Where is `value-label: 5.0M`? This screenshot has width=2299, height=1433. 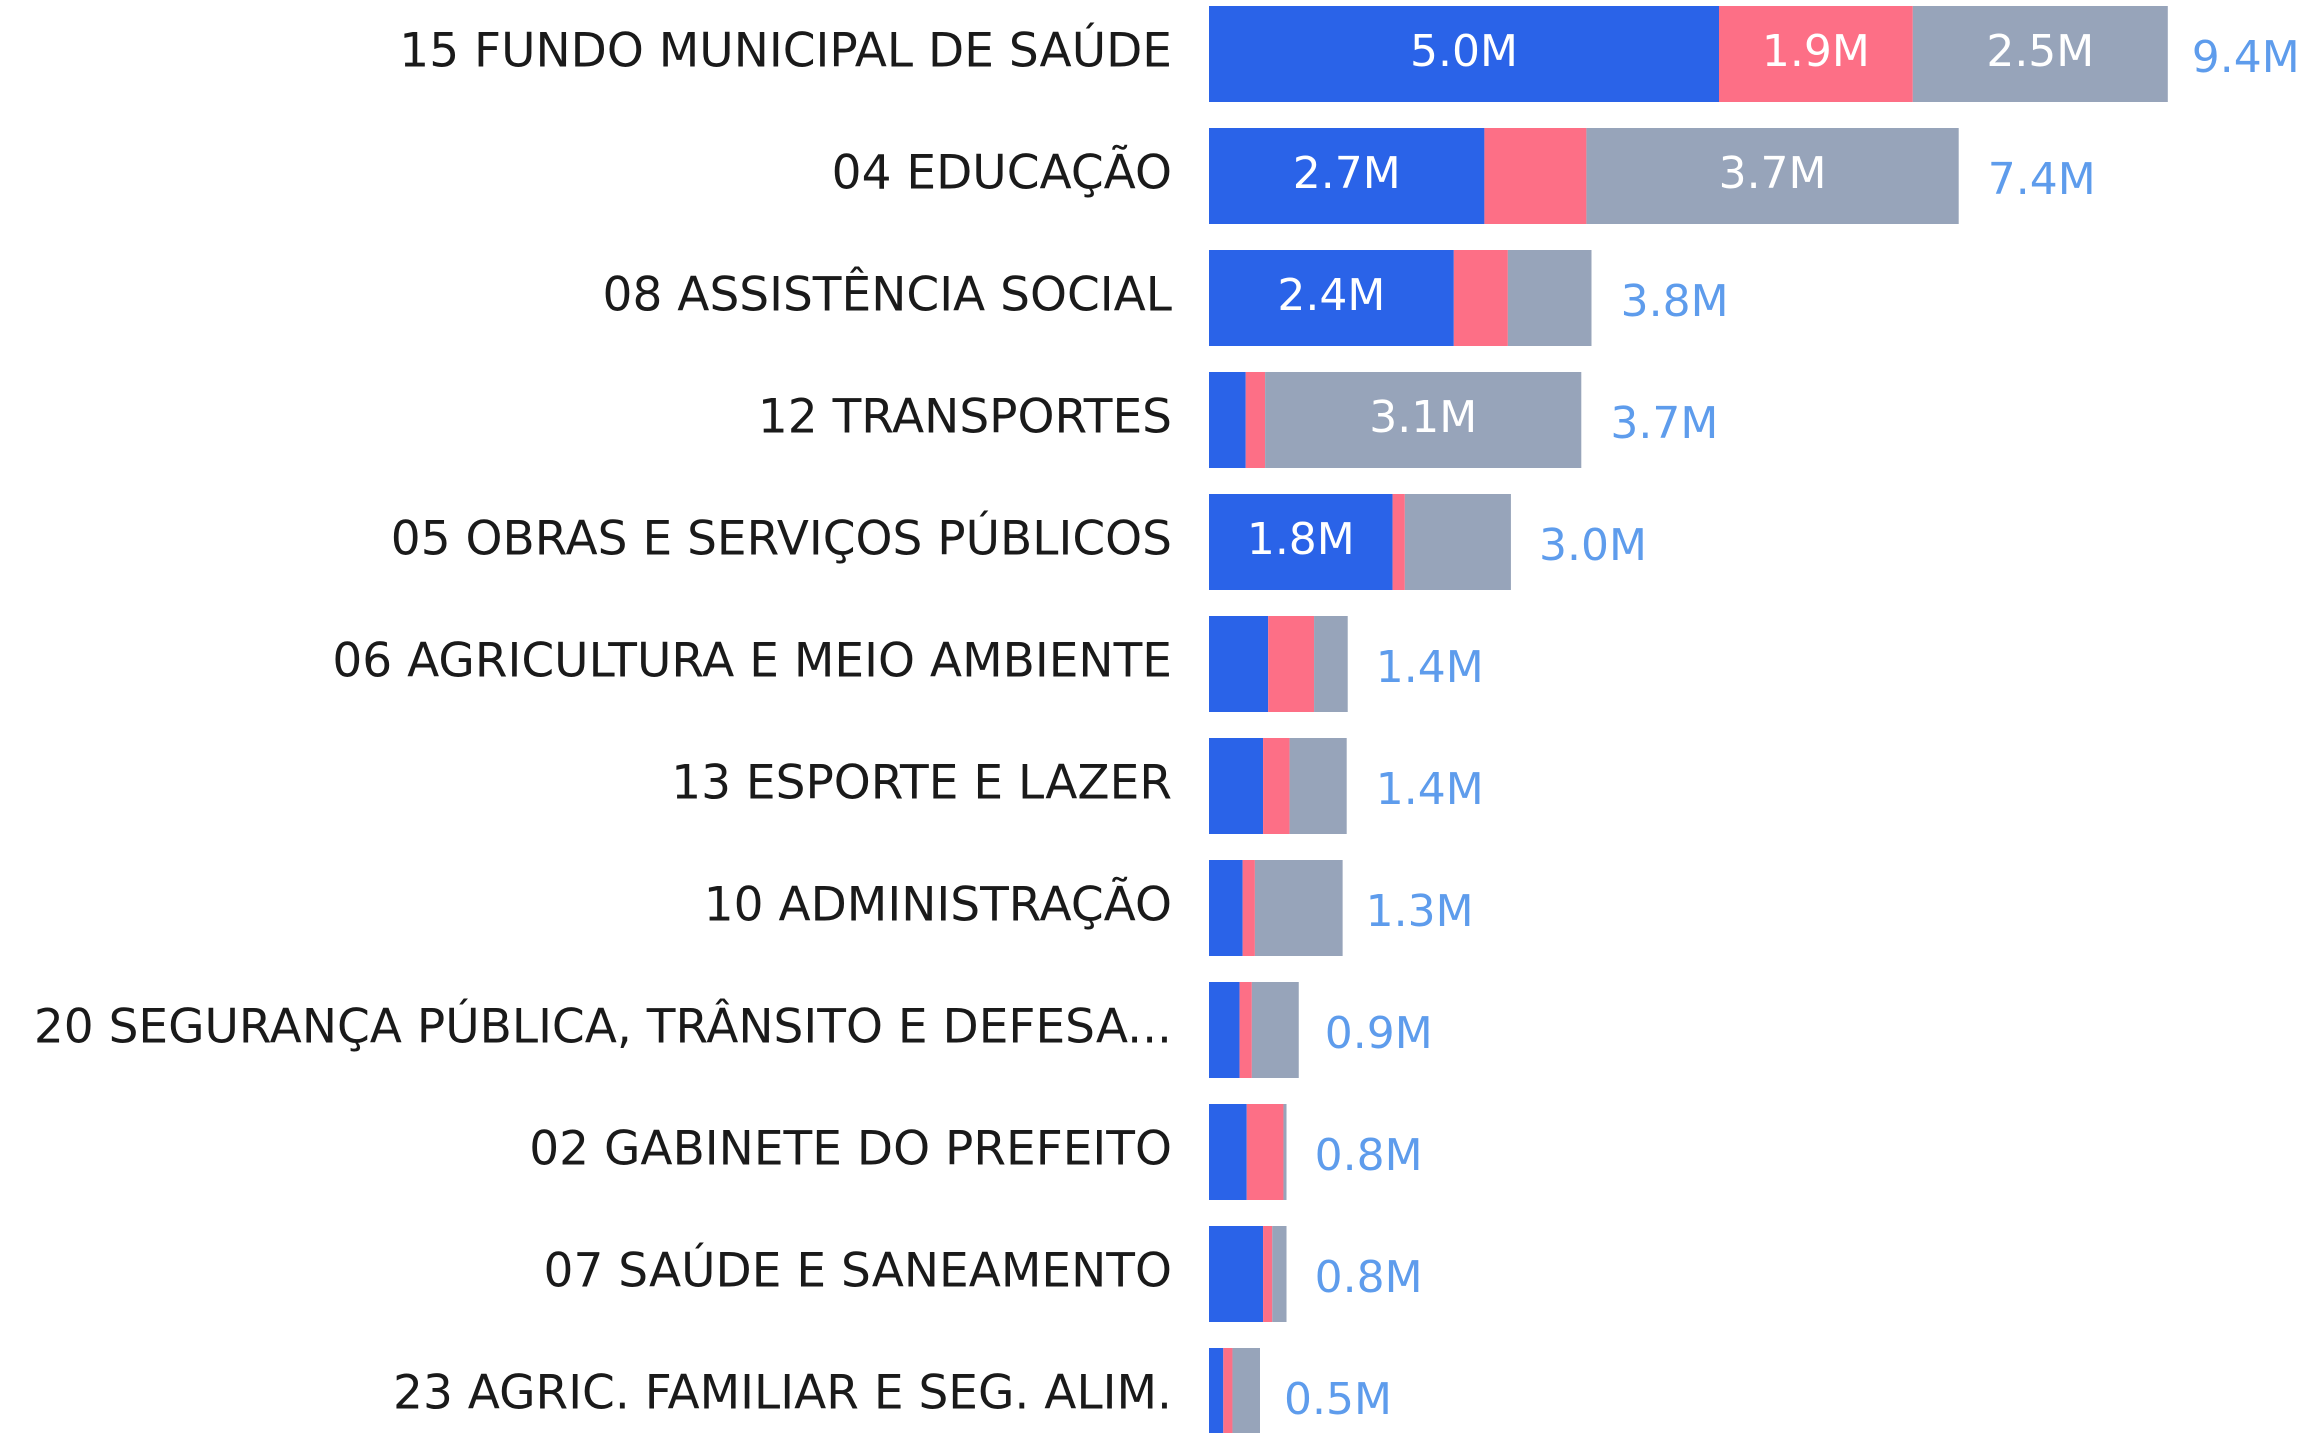
value-label: 5.0M is located at coordinates (1464, 51).